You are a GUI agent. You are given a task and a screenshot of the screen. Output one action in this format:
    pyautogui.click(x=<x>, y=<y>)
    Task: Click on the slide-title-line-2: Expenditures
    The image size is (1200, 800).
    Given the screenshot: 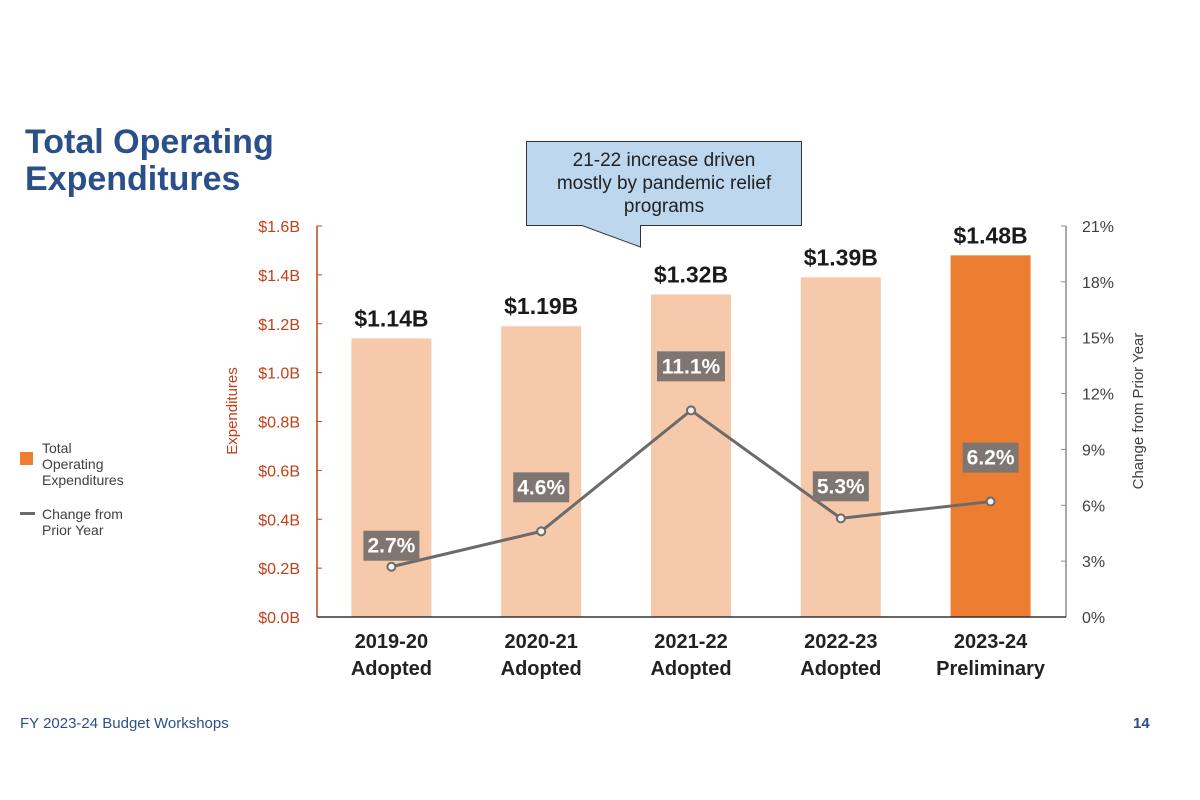 What is the action you would take?
    pyautogui.click(x=133, y=179)
    